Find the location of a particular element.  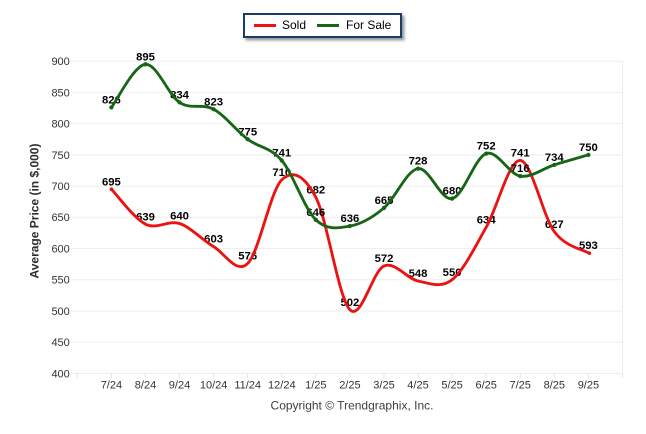

svg-text: 600 is located at coordinates (60, 249).